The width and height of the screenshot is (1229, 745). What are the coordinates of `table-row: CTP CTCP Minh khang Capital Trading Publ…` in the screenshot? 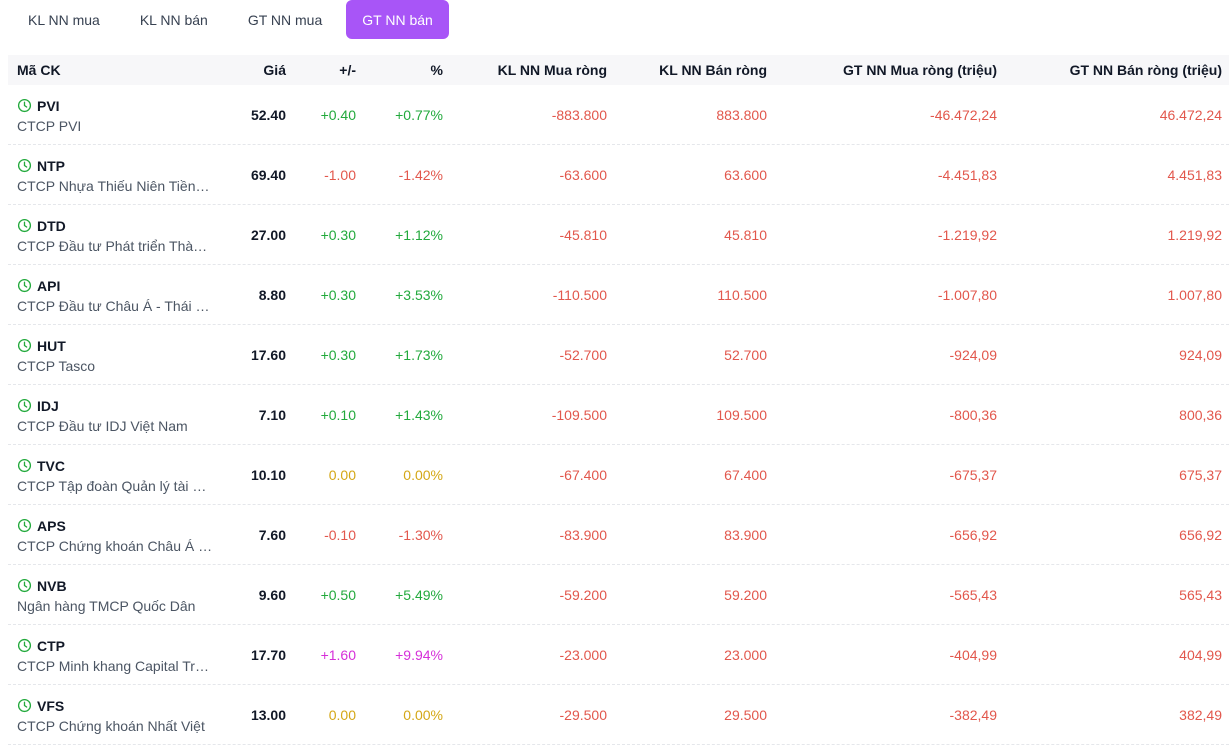 It's located at (618, 655).